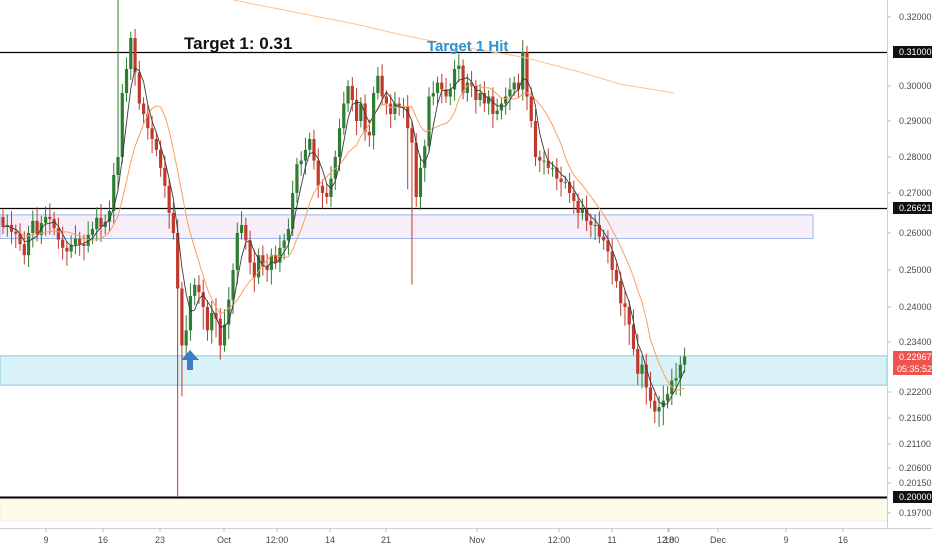  Describe the element at coordinates (915, 497) in the screenshot. I see `level-tag-label: 0.20000` at that location.